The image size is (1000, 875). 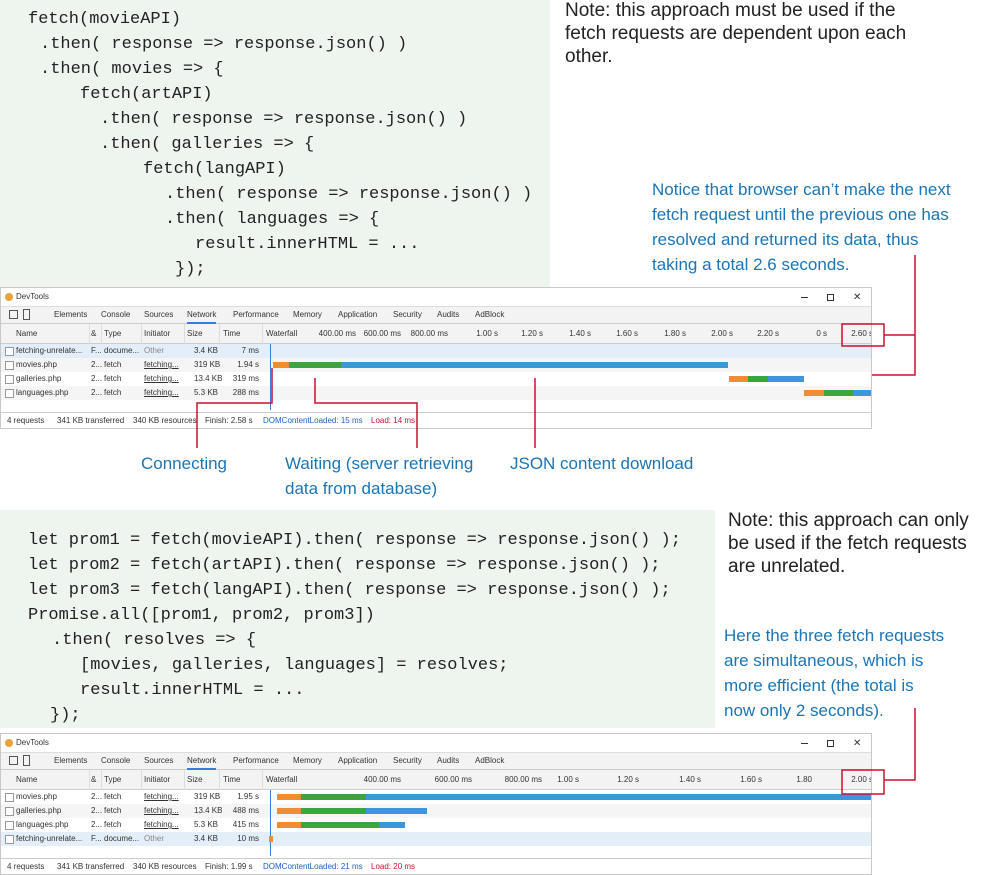 I want to click on code-line: .then( response => response.json() ), so click(x=224, y=44).